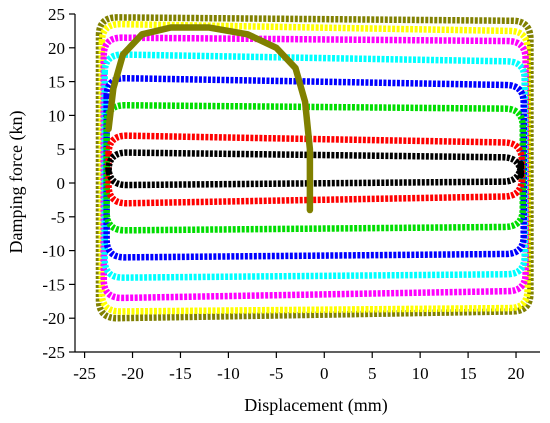  What do you see at coordinates (516, 373) in the screenshot?
I see `x-tick-label: 20` at bounding box center [516, 373].